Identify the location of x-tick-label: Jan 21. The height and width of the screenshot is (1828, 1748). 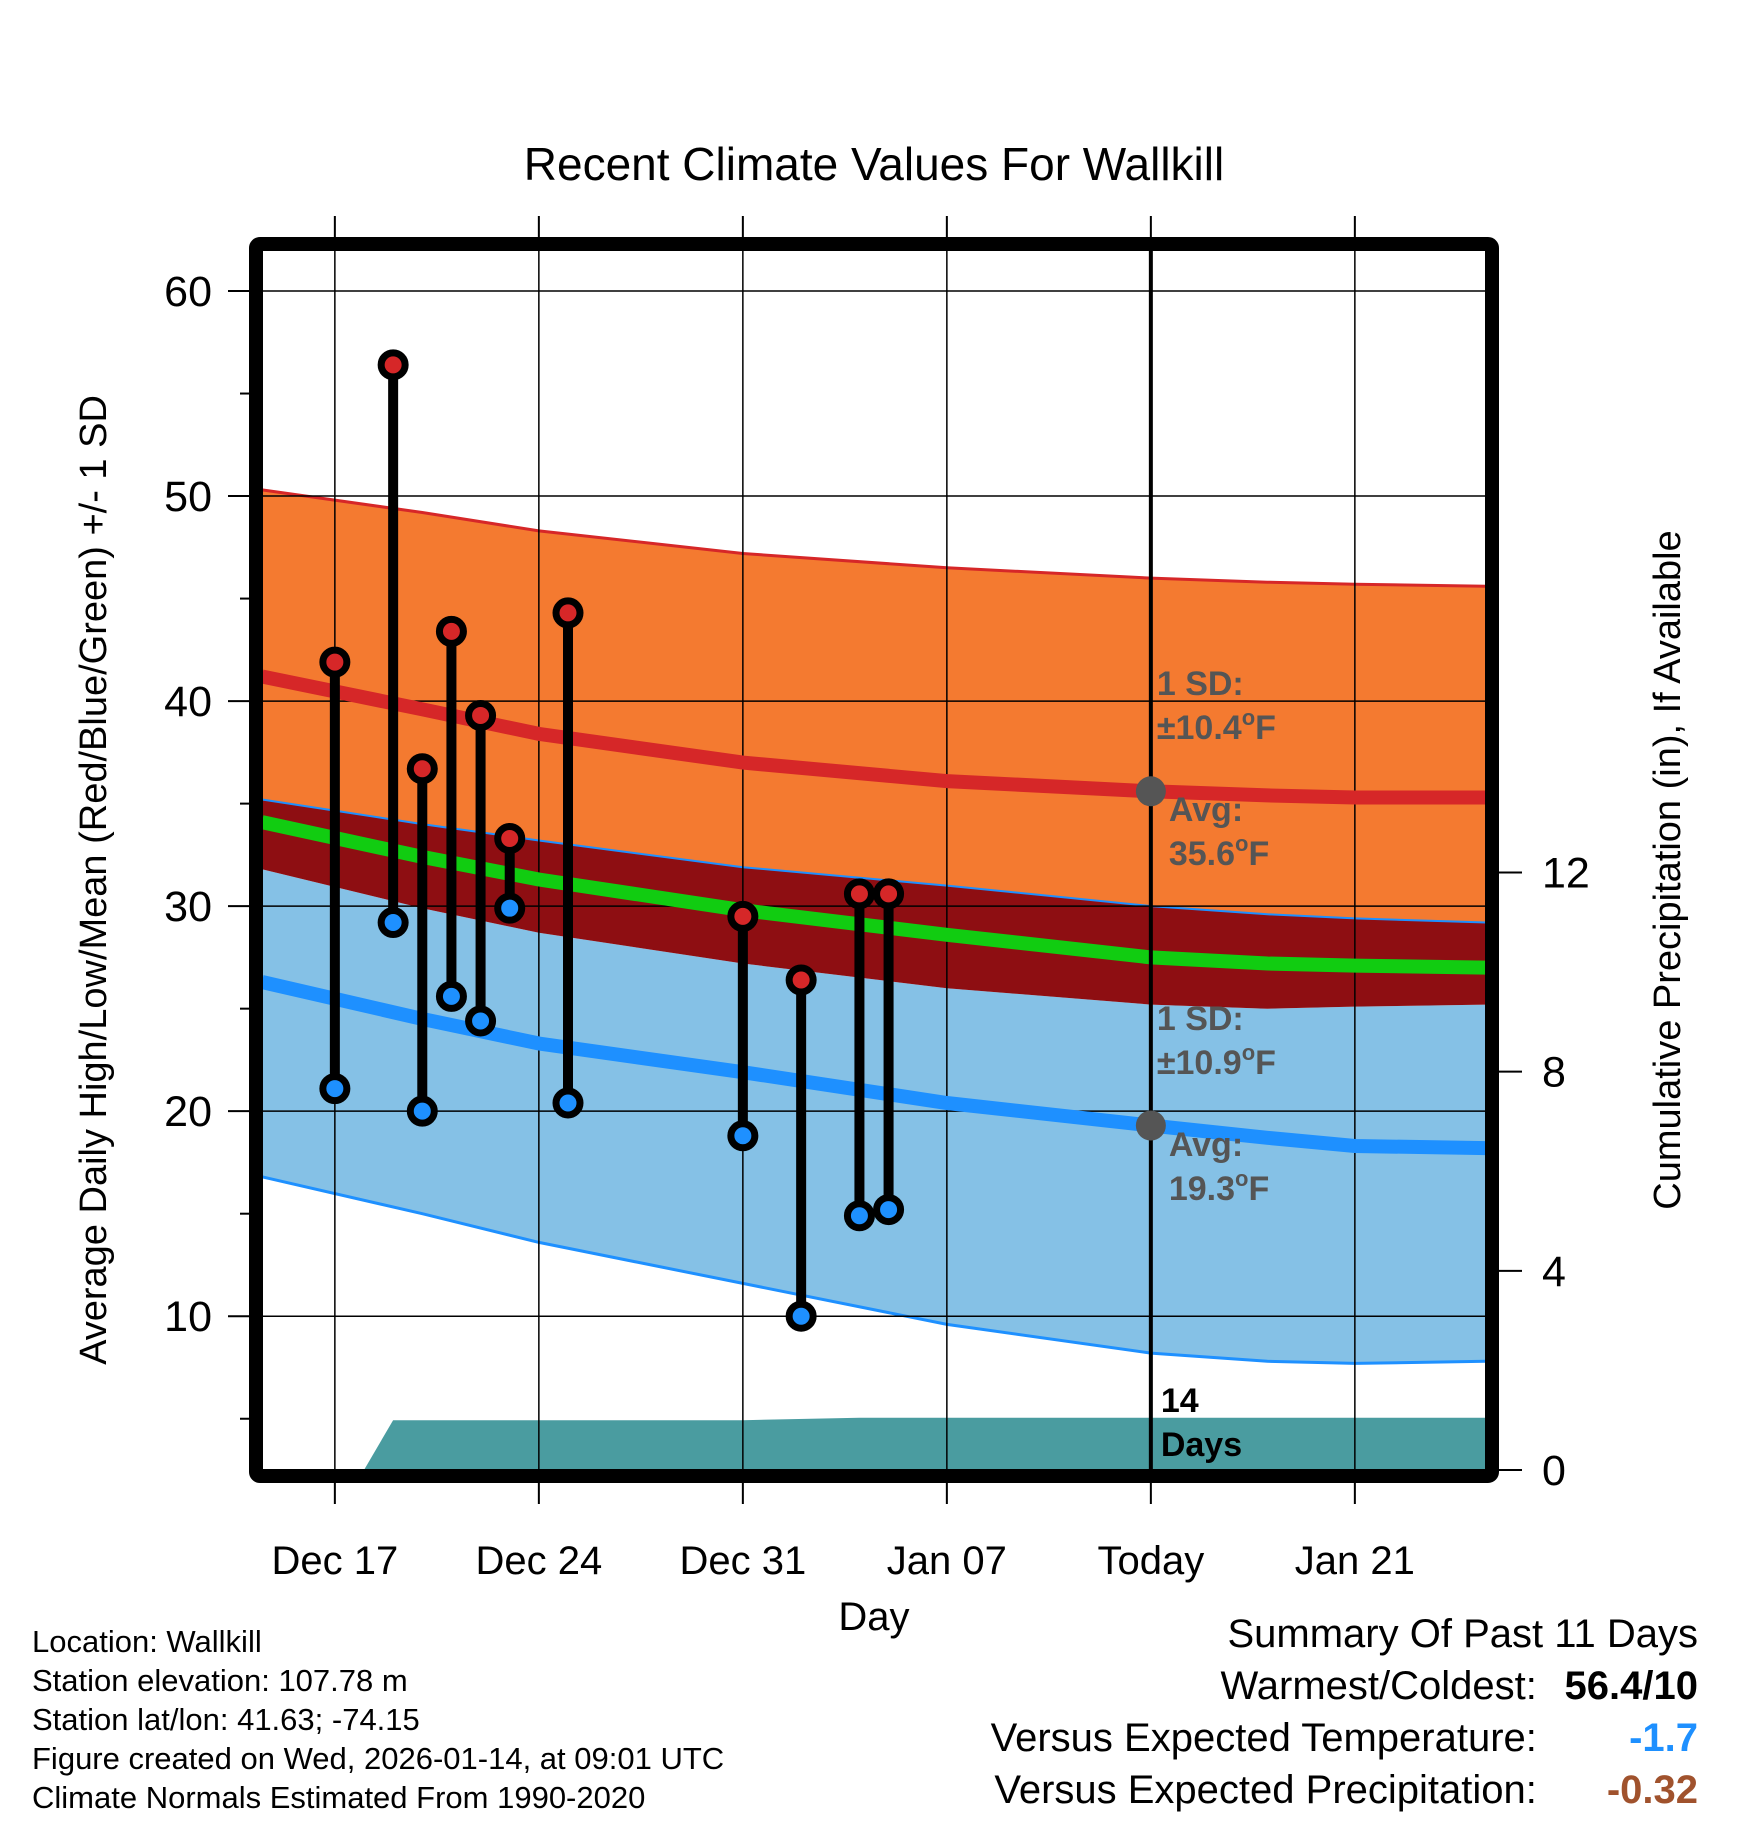
(1355, 1561).